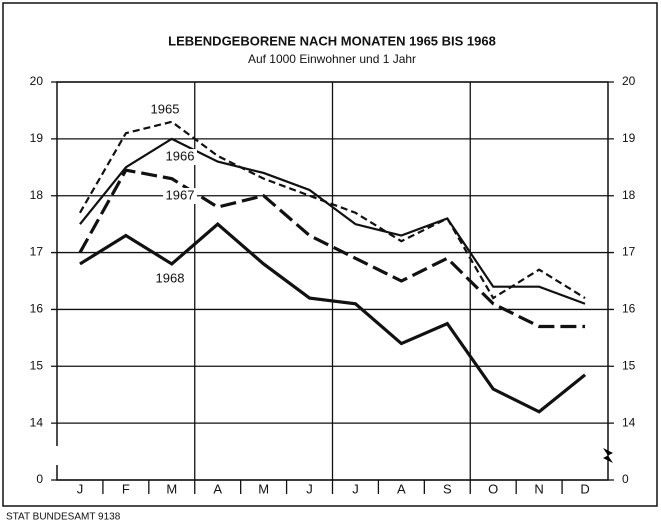 The height and width of the screenshot is (526, 661). What do you see at coordinates (538, 488) in the screenshot?
I see `x-tick-label: N` at bounding box center [538, 488].